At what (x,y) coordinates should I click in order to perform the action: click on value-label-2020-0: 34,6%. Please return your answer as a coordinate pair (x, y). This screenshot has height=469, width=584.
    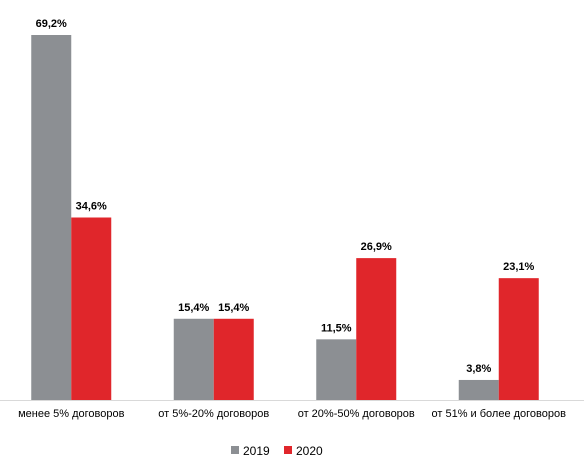
    Looking at the image, I should click on (91, 207).